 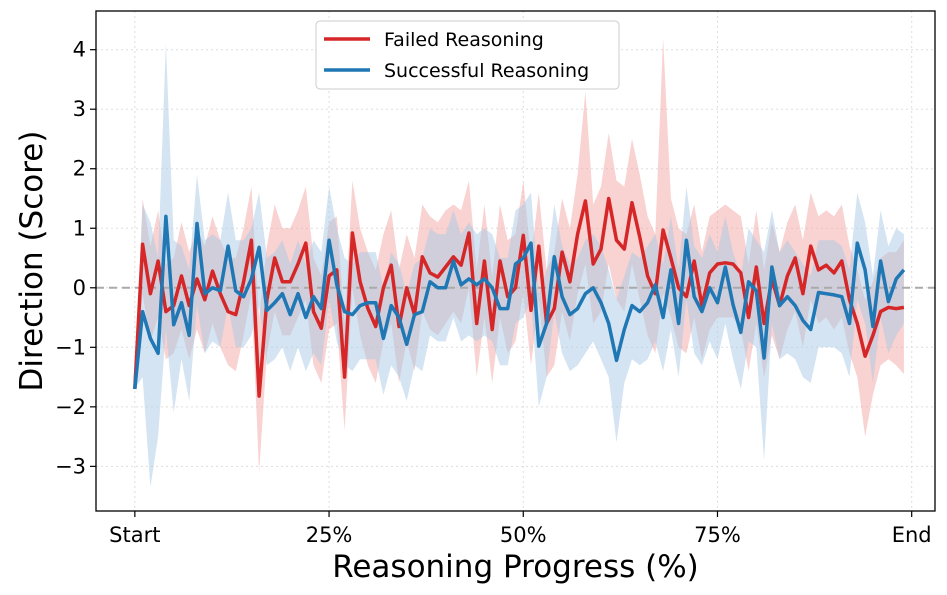 What do you see at coordinates (70, 347) in the screenshot?
I see `y-tick-label: −1` at bounding box center [70, 347].